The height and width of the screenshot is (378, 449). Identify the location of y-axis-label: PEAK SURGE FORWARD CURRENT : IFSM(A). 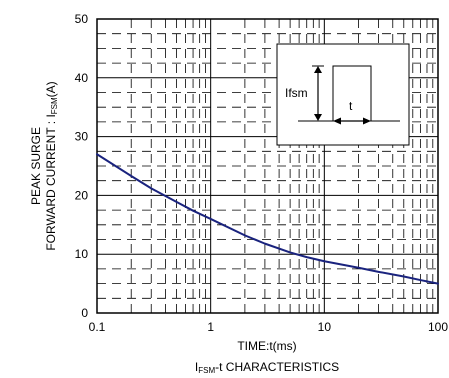
(44, 165).